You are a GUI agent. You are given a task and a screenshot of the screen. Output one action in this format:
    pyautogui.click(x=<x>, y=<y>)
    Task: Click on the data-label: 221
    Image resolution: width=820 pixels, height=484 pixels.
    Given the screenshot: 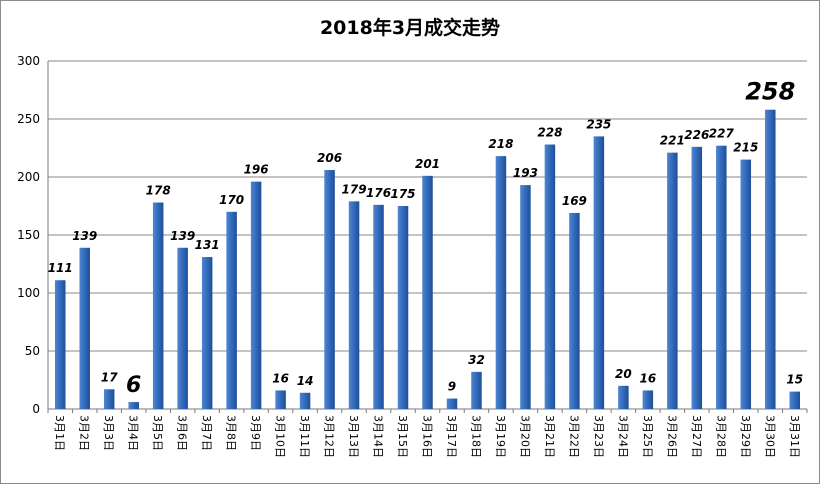 What is the action you would take?
    pyautogui.click(x=672, y=141)
    